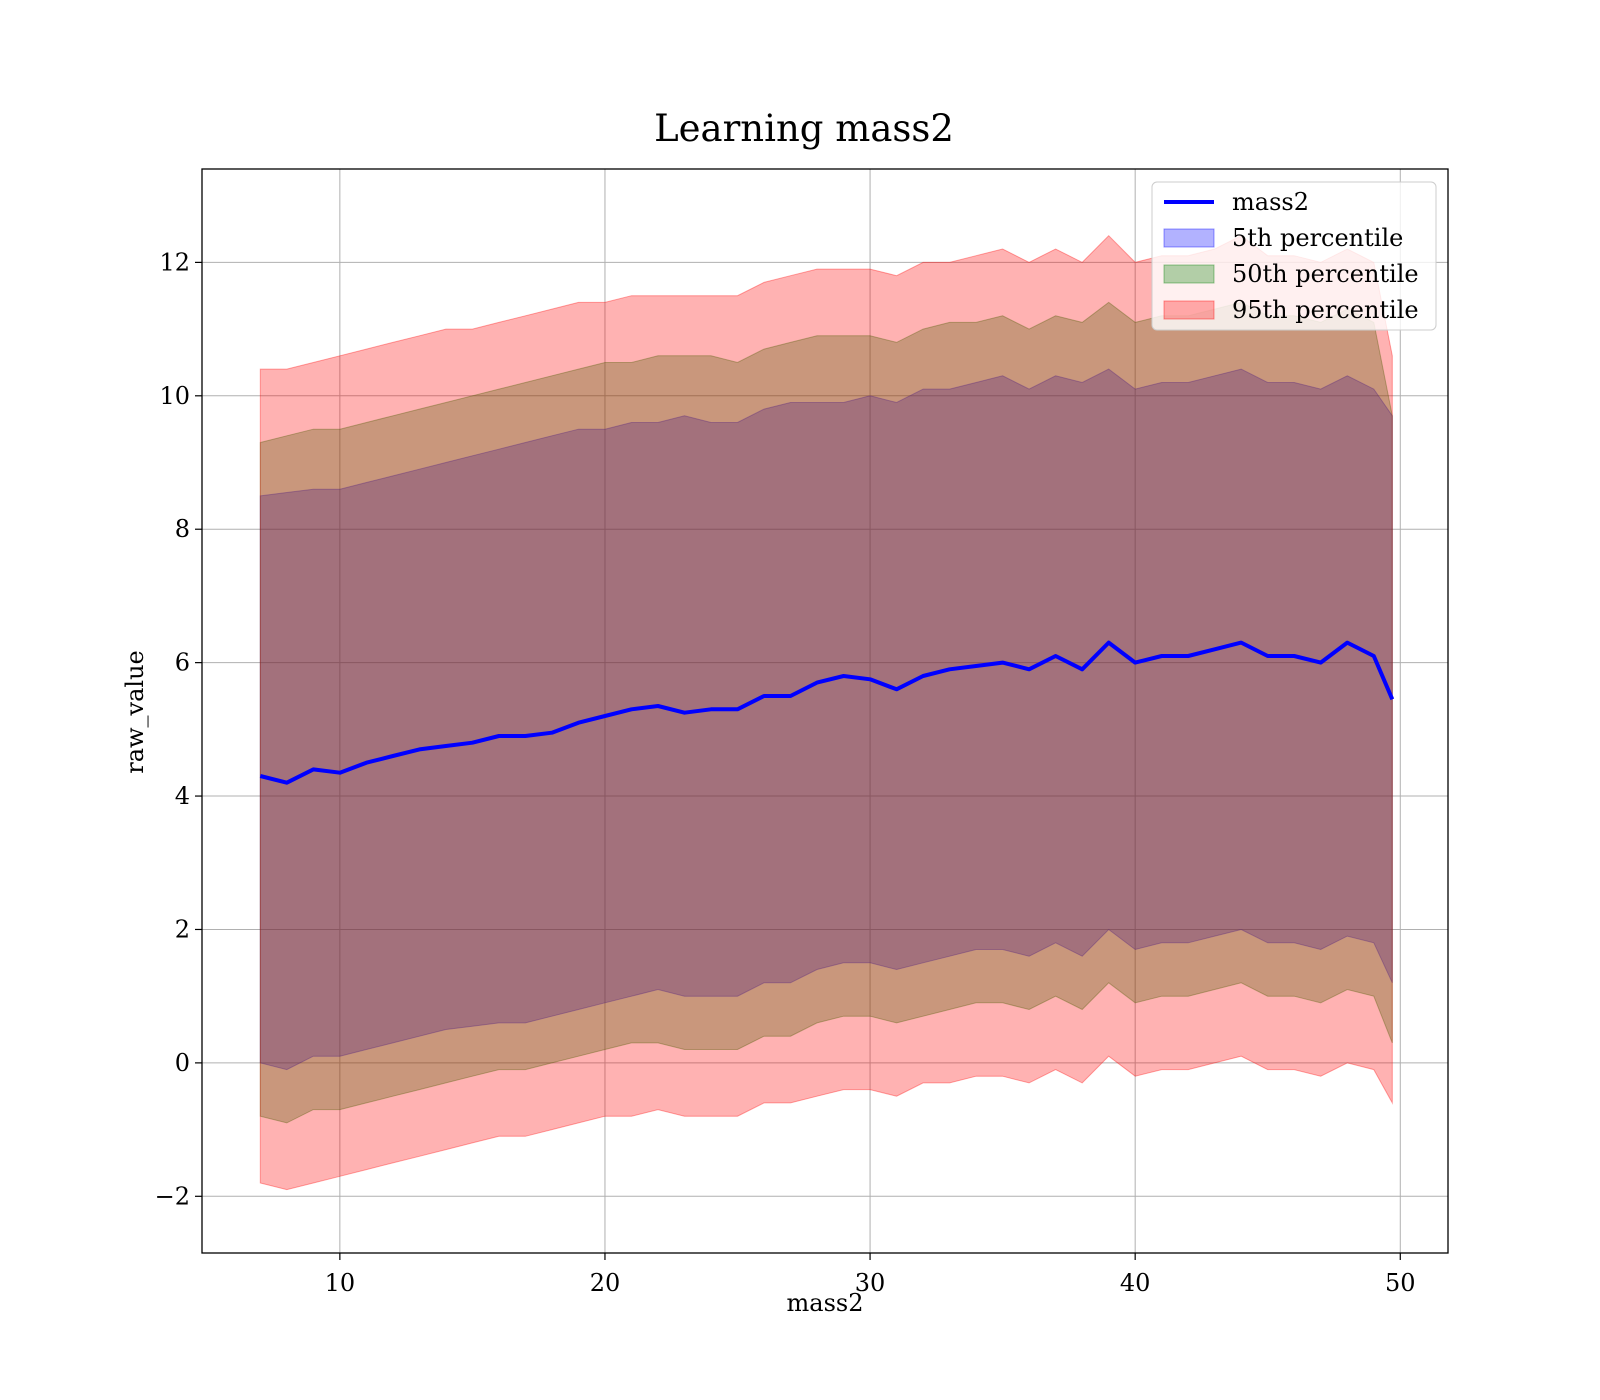  What do you see at coordinates (172, 1196) in the screenshot?
I see `y-tick-label: −2` at bounding box center [172, 1196].